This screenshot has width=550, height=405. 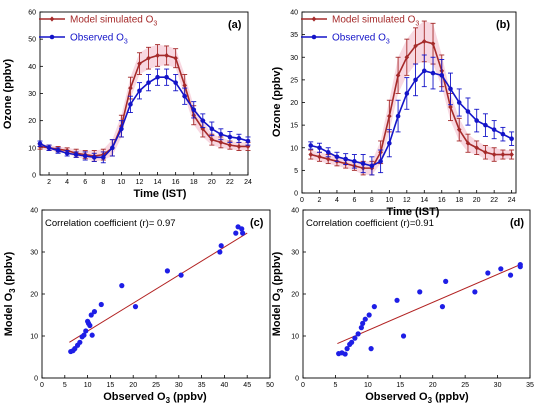 I want to click on x-tick-label: 4, so click(x=67, y=182).